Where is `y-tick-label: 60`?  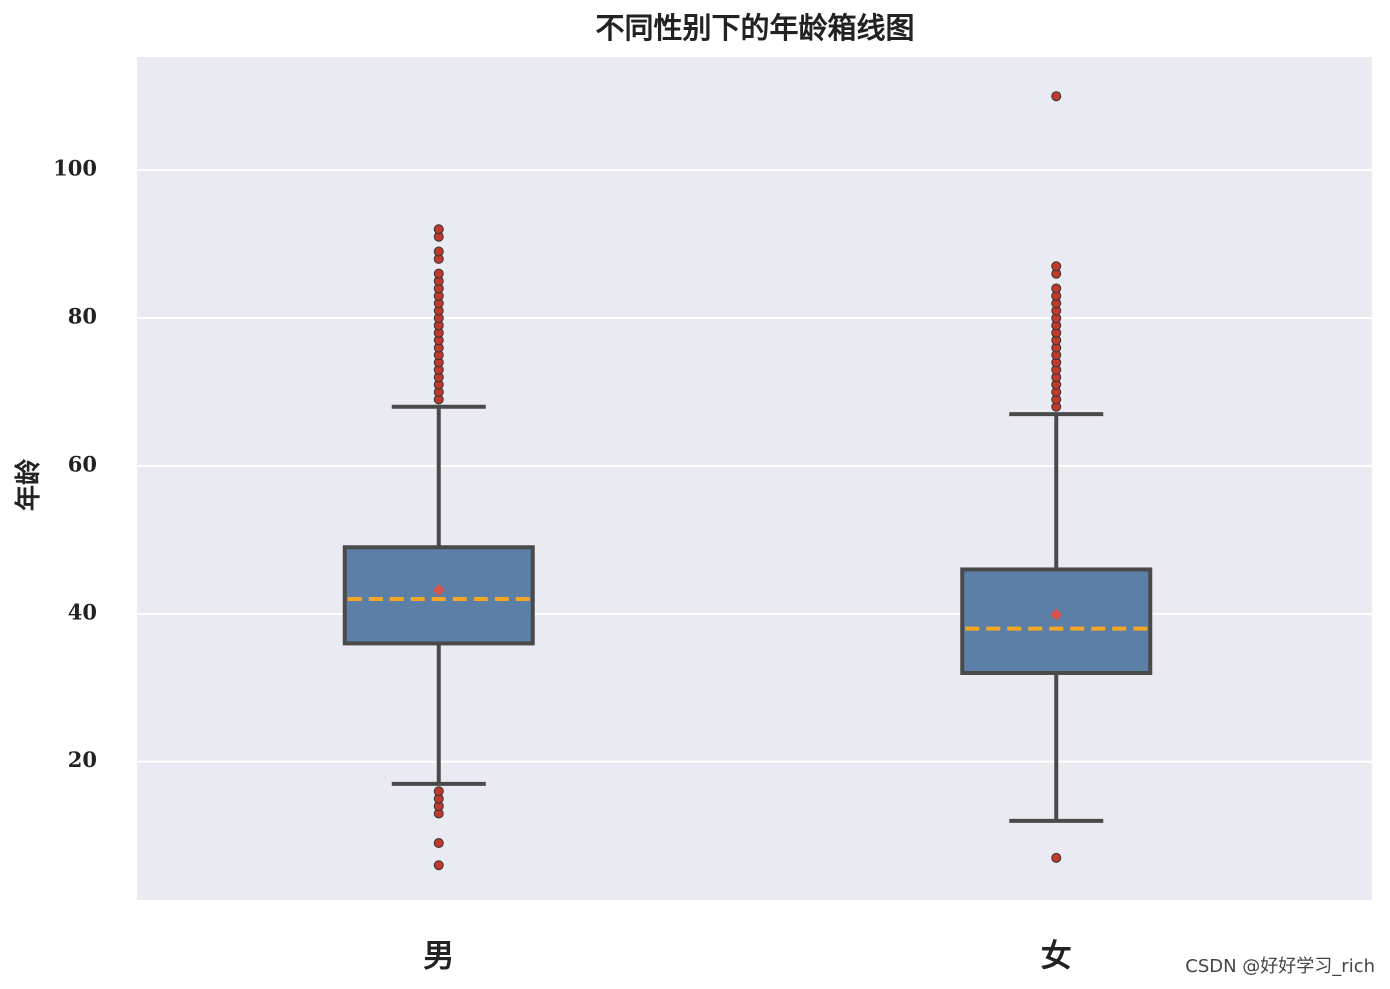 y-tick-label: 60 is located at coordinates (82, 463).